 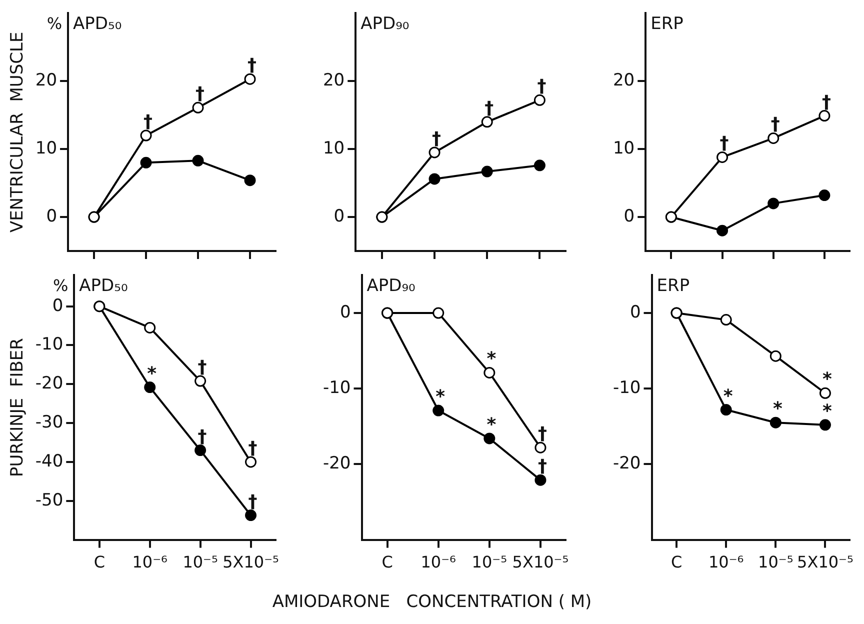 What do you see at coordinates (49, 461) in the screenshot?
I see `y-tick-label: -40` at bounding box center [49, 461].